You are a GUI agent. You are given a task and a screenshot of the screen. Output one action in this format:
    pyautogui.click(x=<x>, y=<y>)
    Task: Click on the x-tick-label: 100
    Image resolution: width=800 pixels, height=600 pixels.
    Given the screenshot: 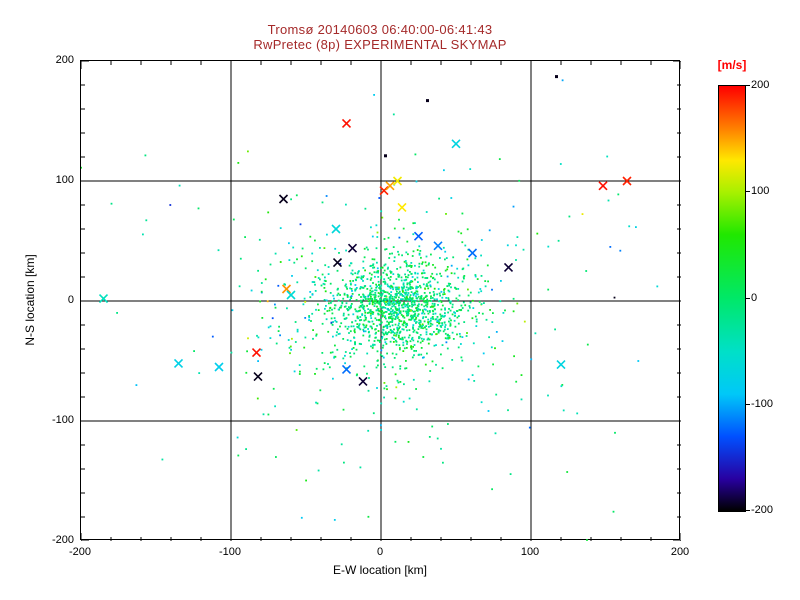 What is the action you would take?
    pyautogui.click(x=530, y=552)
    